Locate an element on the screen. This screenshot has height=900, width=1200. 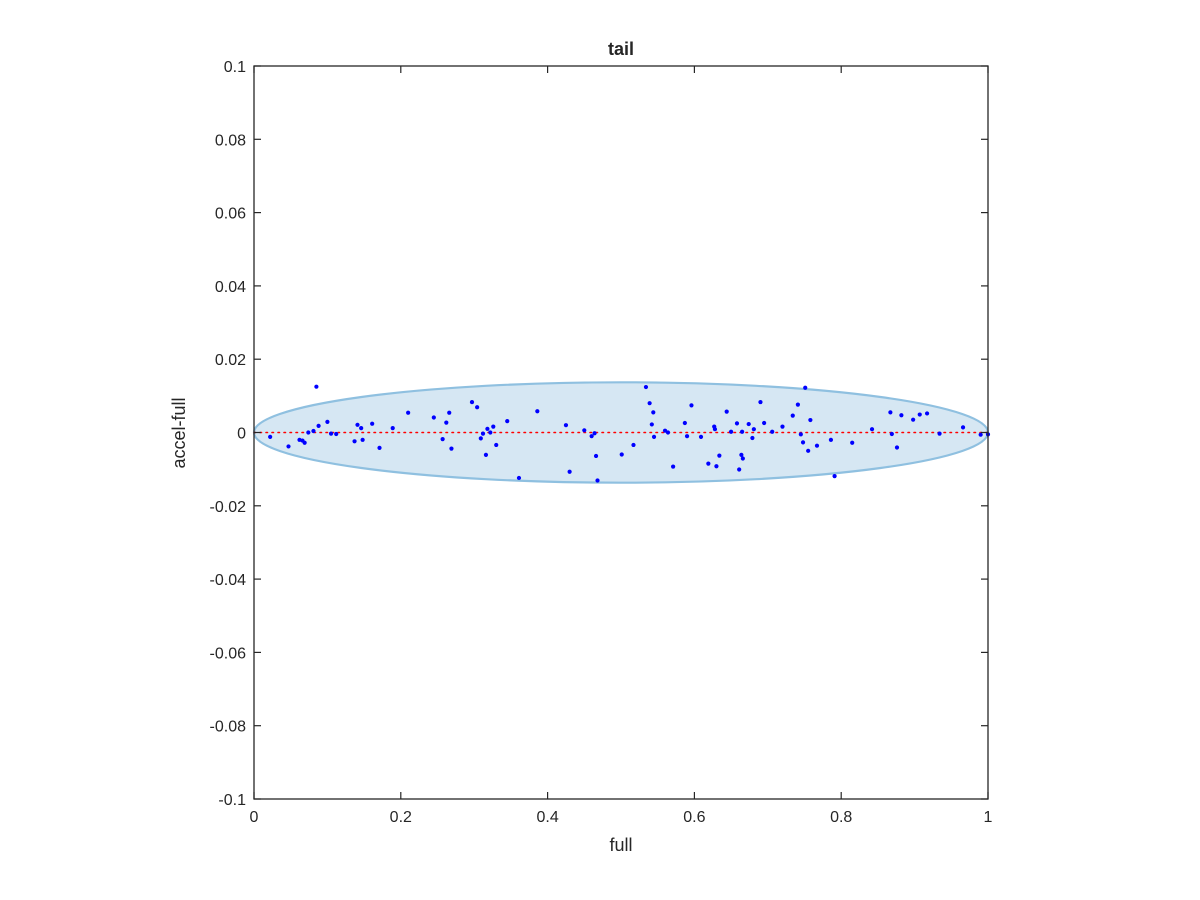
y-tick-label: -0.02 is located at coordinates (228, 507).